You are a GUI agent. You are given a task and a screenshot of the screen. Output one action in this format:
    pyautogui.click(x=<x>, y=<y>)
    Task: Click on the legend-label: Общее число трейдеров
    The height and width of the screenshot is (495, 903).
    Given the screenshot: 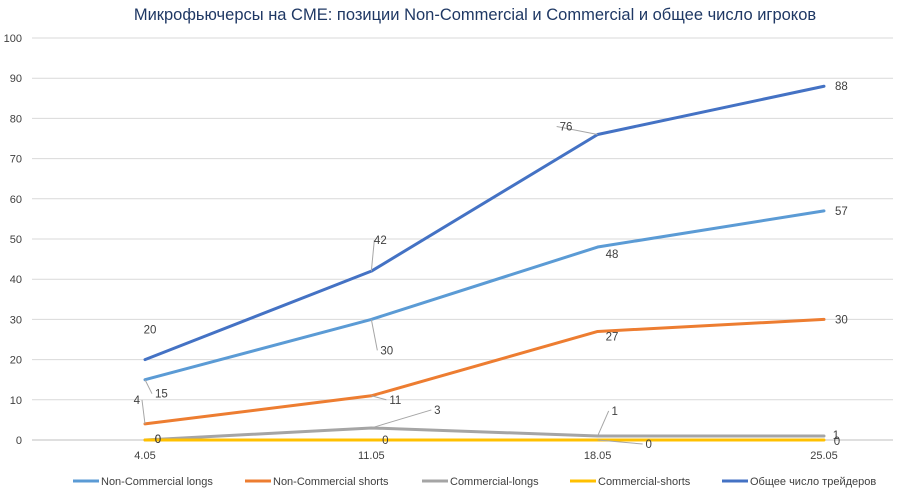 What is the action you would take?
    pyautogui.click(x=813, y=482)
    